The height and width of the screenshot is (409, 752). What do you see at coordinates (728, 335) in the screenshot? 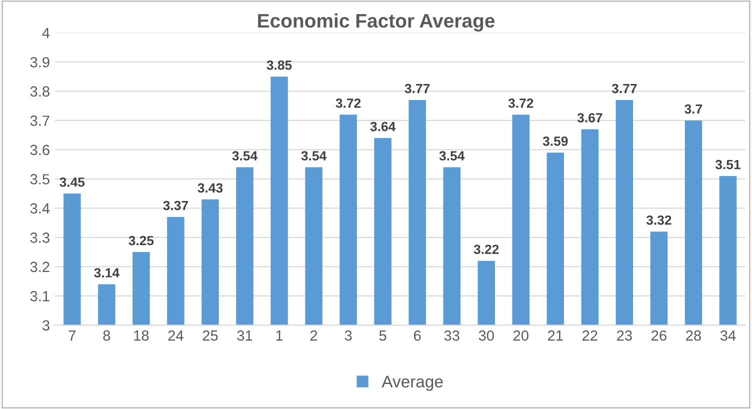
I see `x-tick-label: 34` at bounding box center [728, 335].